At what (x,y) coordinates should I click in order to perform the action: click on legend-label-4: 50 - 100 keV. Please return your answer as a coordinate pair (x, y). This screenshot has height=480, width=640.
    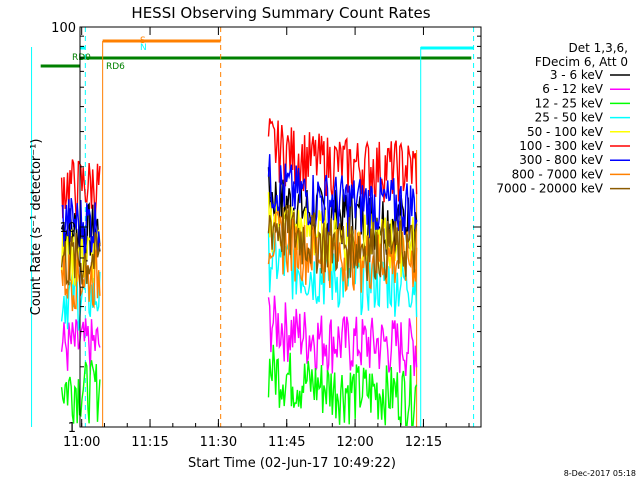
    Looking at the image, I should click on (565, 132).